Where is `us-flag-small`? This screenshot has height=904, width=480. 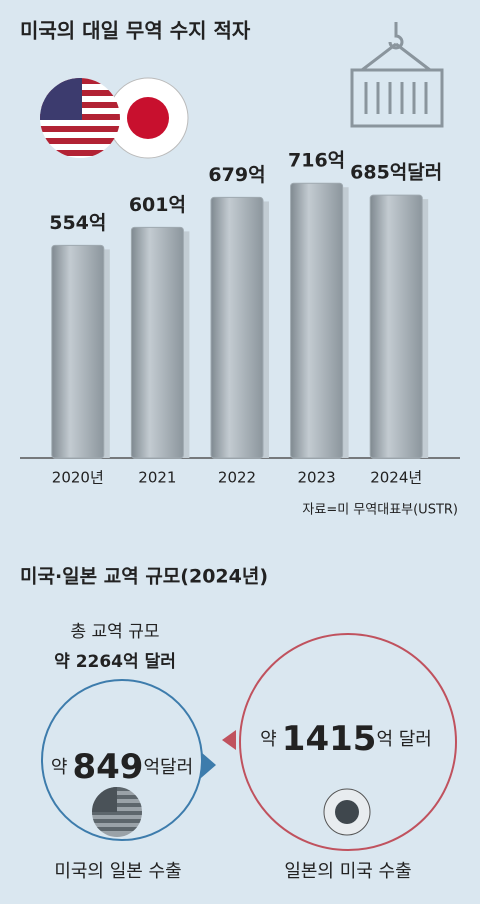
us-flag-small is located at coordinates (117, 812).